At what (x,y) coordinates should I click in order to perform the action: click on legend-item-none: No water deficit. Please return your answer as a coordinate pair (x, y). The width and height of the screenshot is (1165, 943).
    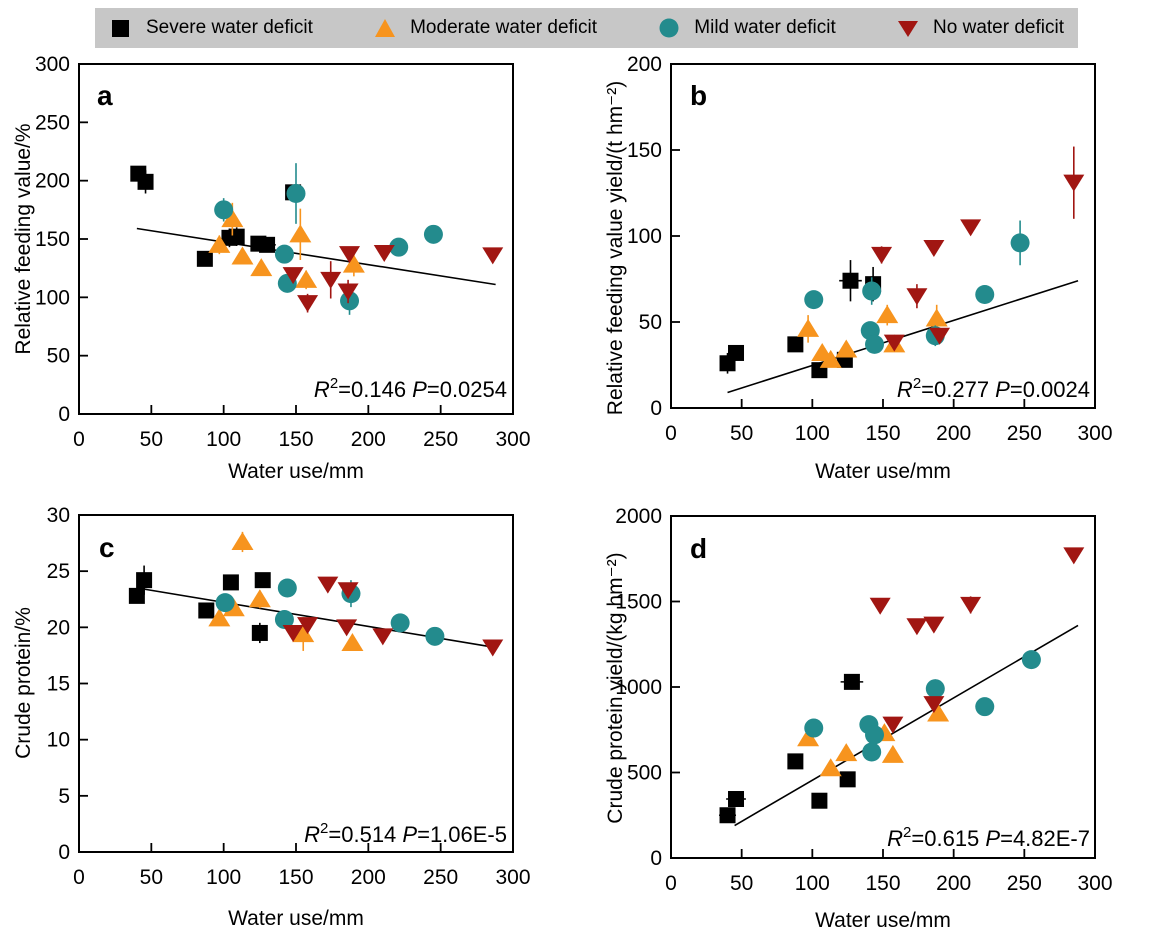
    Looking at the image, I should click on (980, 28).